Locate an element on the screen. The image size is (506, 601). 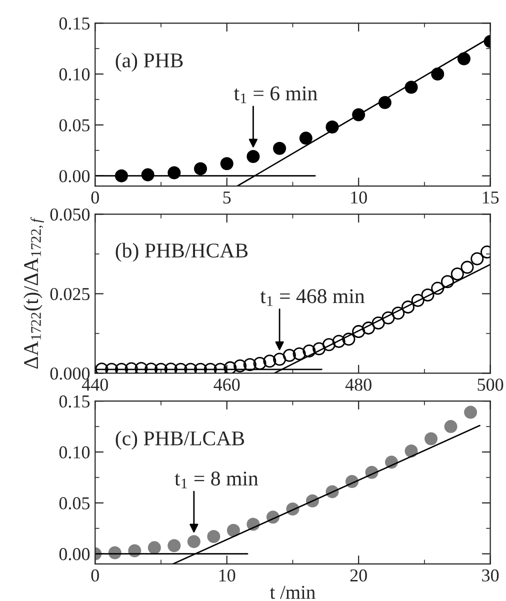
x-tick-label: 30 is located at coordinates (490, 575).